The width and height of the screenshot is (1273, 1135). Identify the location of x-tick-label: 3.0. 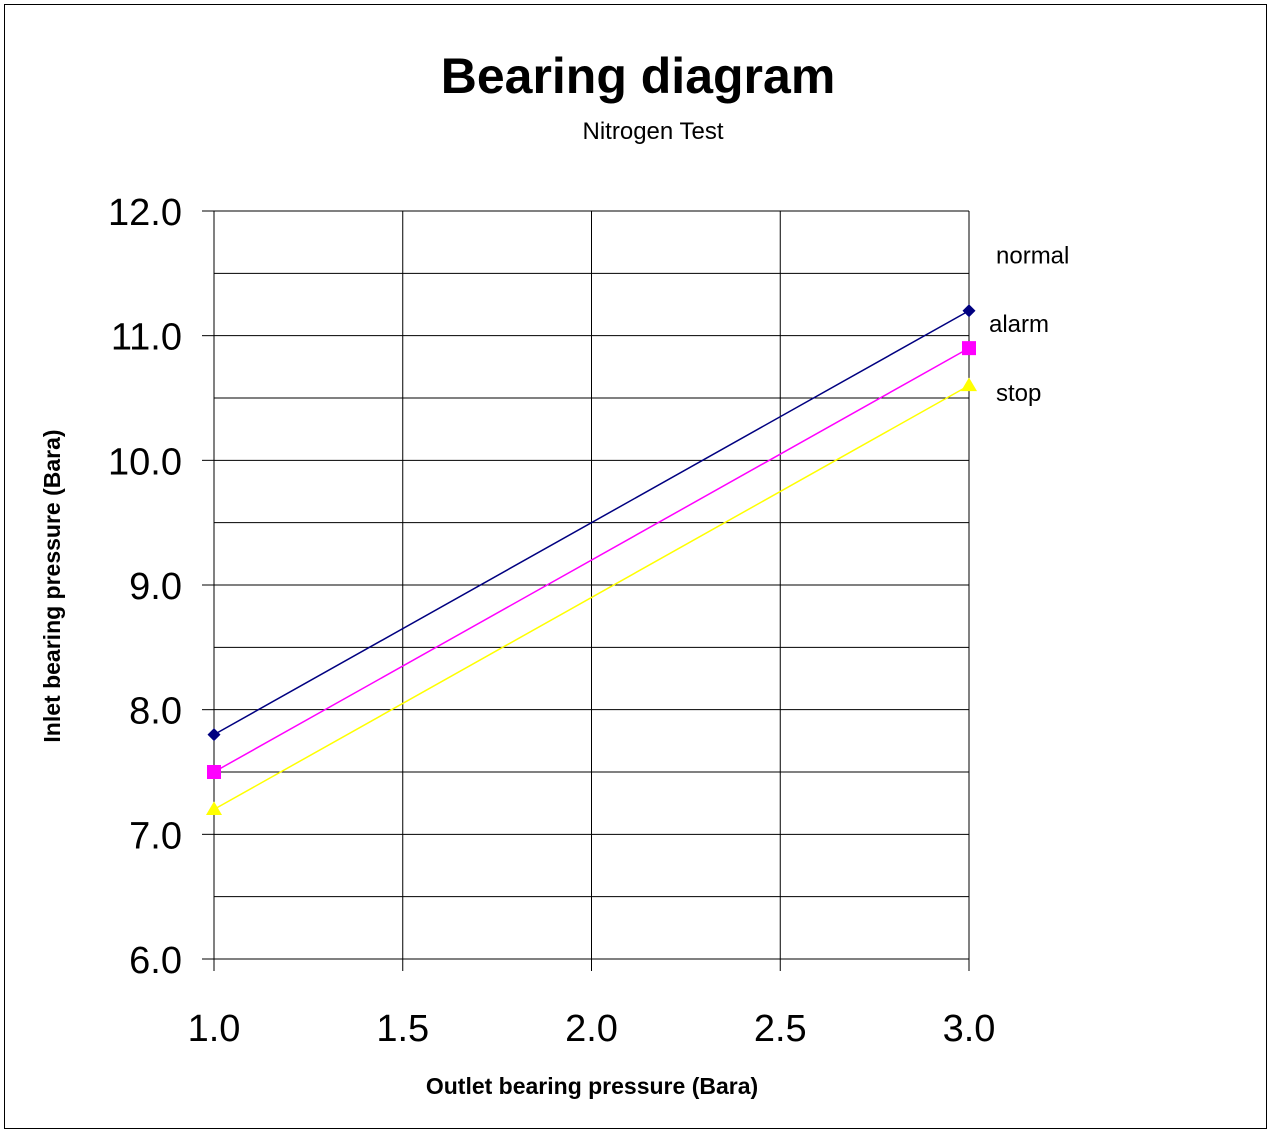
(969, 1029).